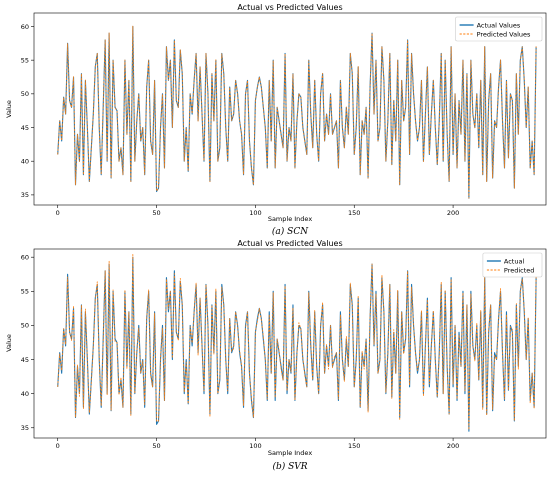 This screenshot has width=550, height=477. What do you see at coordinates (514, 261) in the screenshot?
I see `legend-label: Actual` at bounding box center [514, 261].